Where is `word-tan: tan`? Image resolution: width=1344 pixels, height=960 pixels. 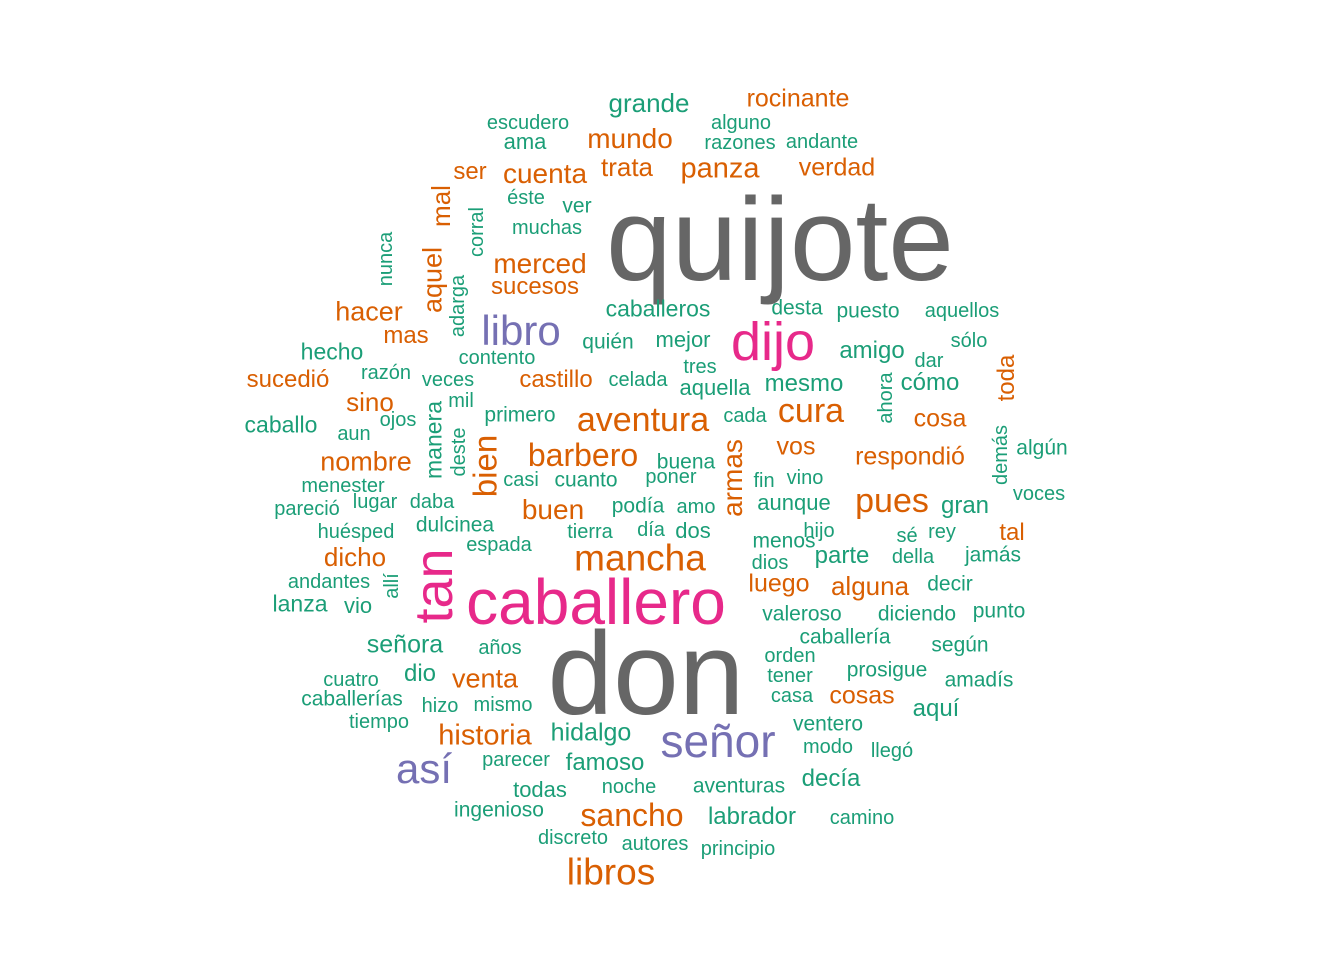 word-tan: tan is located at coordinates (434, 586).